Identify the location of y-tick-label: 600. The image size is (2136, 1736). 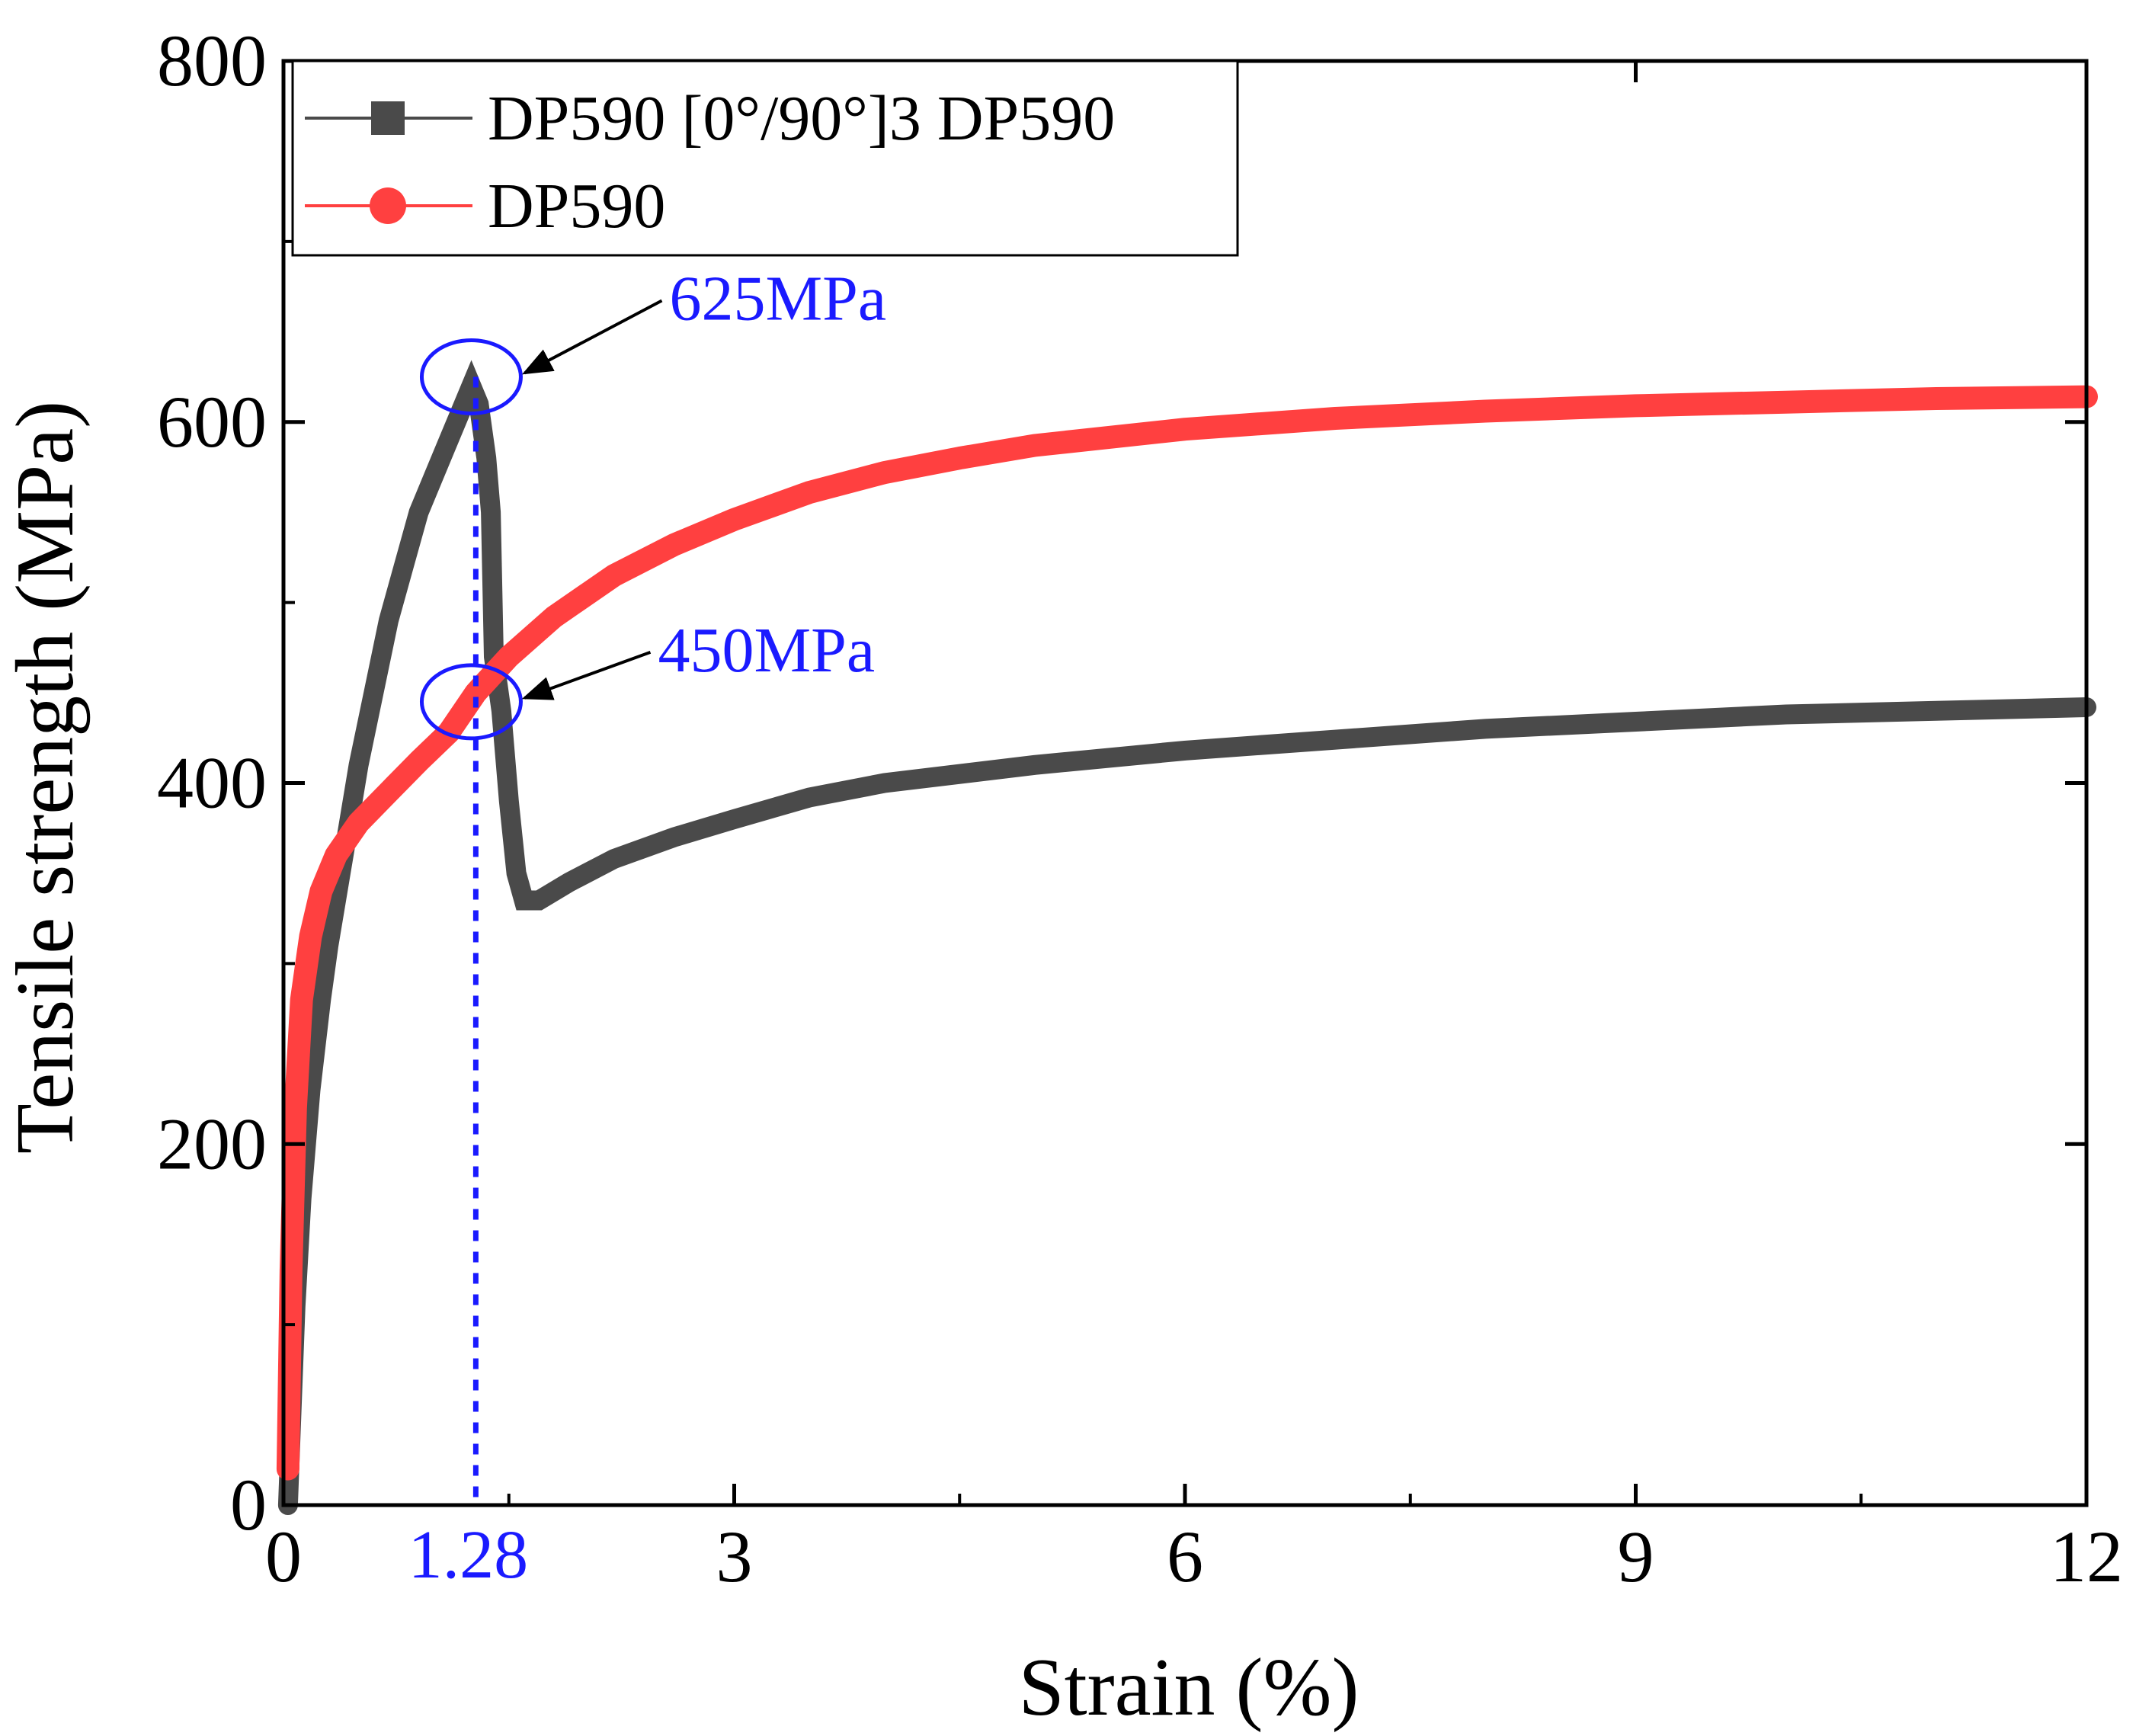
(212, 422).